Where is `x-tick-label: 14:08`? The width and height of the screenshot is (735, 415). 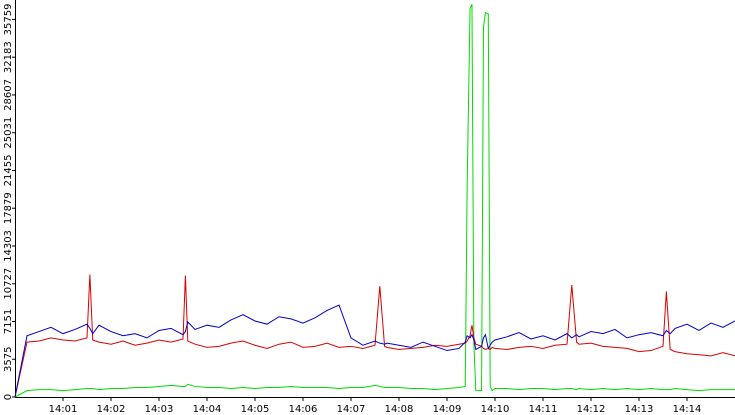
x-tick-label: 14:08 is located at coordinates (399, 409).